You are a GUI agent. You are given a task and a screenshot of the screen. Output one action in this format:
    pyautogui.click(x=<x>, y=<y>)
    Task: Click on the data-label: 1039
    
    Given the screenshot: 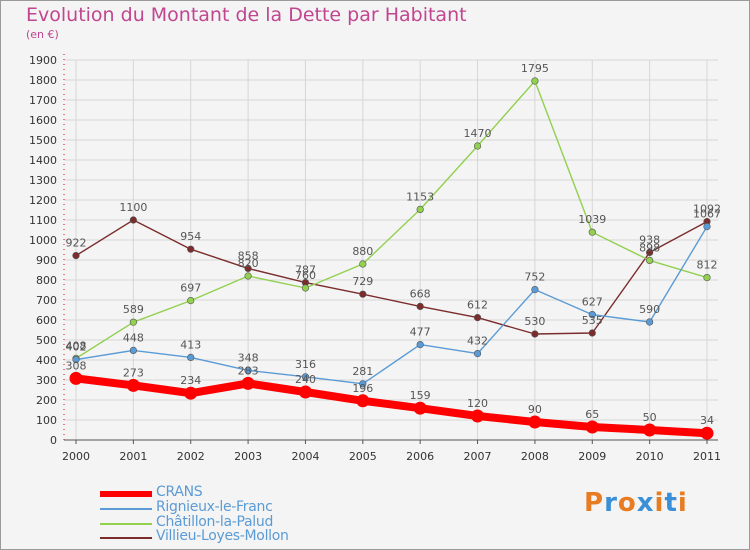 What is the action you would take?
    pyautogui.click(x=592, y=219)
    